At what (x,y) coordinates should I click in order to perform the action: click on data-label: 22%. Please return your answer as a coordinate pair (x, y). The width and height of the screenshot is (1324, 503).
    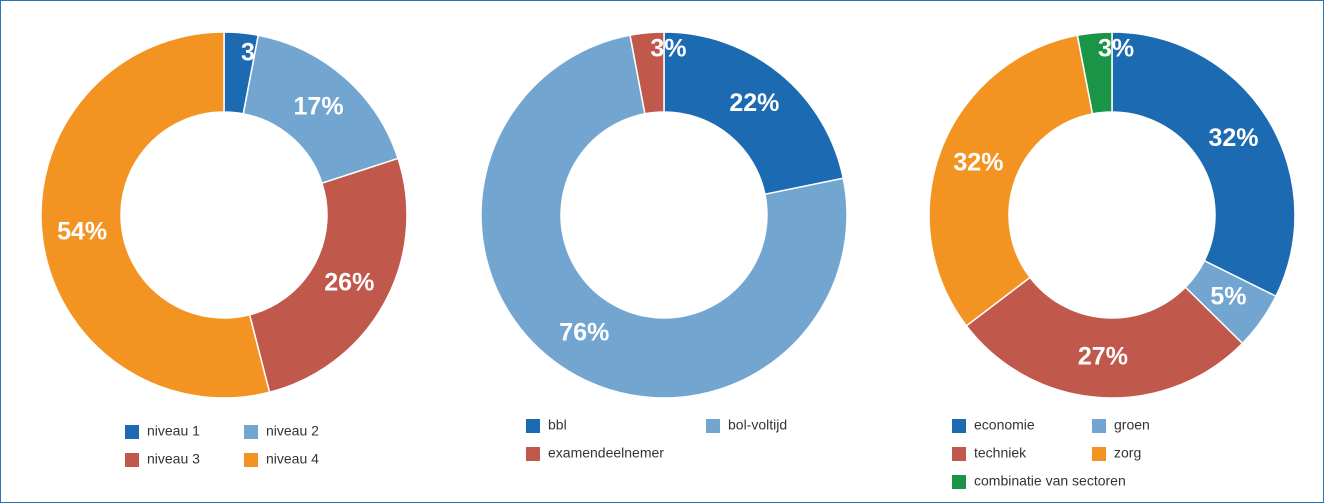
    Looking at the image, I should click on (754, 103).